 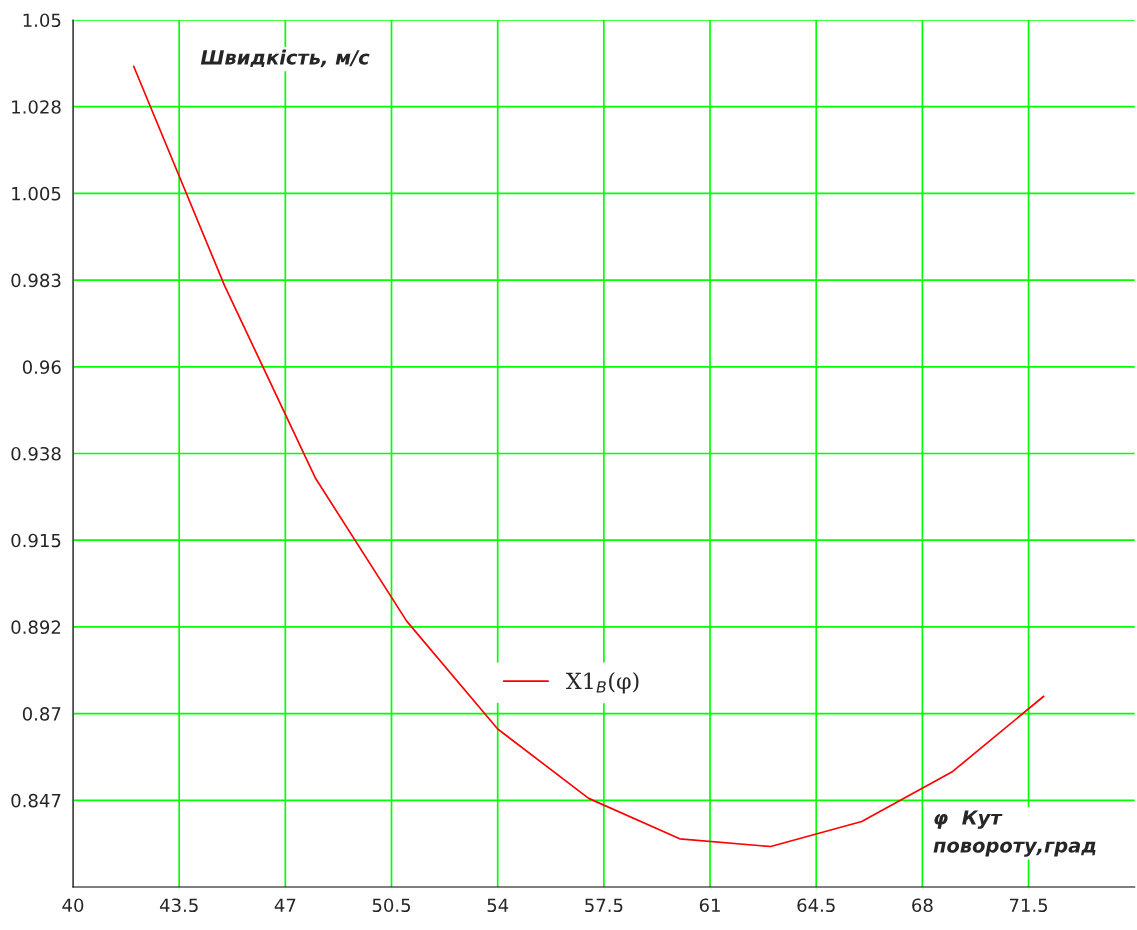 What do you see at coordinates (498, 905) in the screenshot?
I see `x-tick-label: 54` at bounding box center [498, 905].